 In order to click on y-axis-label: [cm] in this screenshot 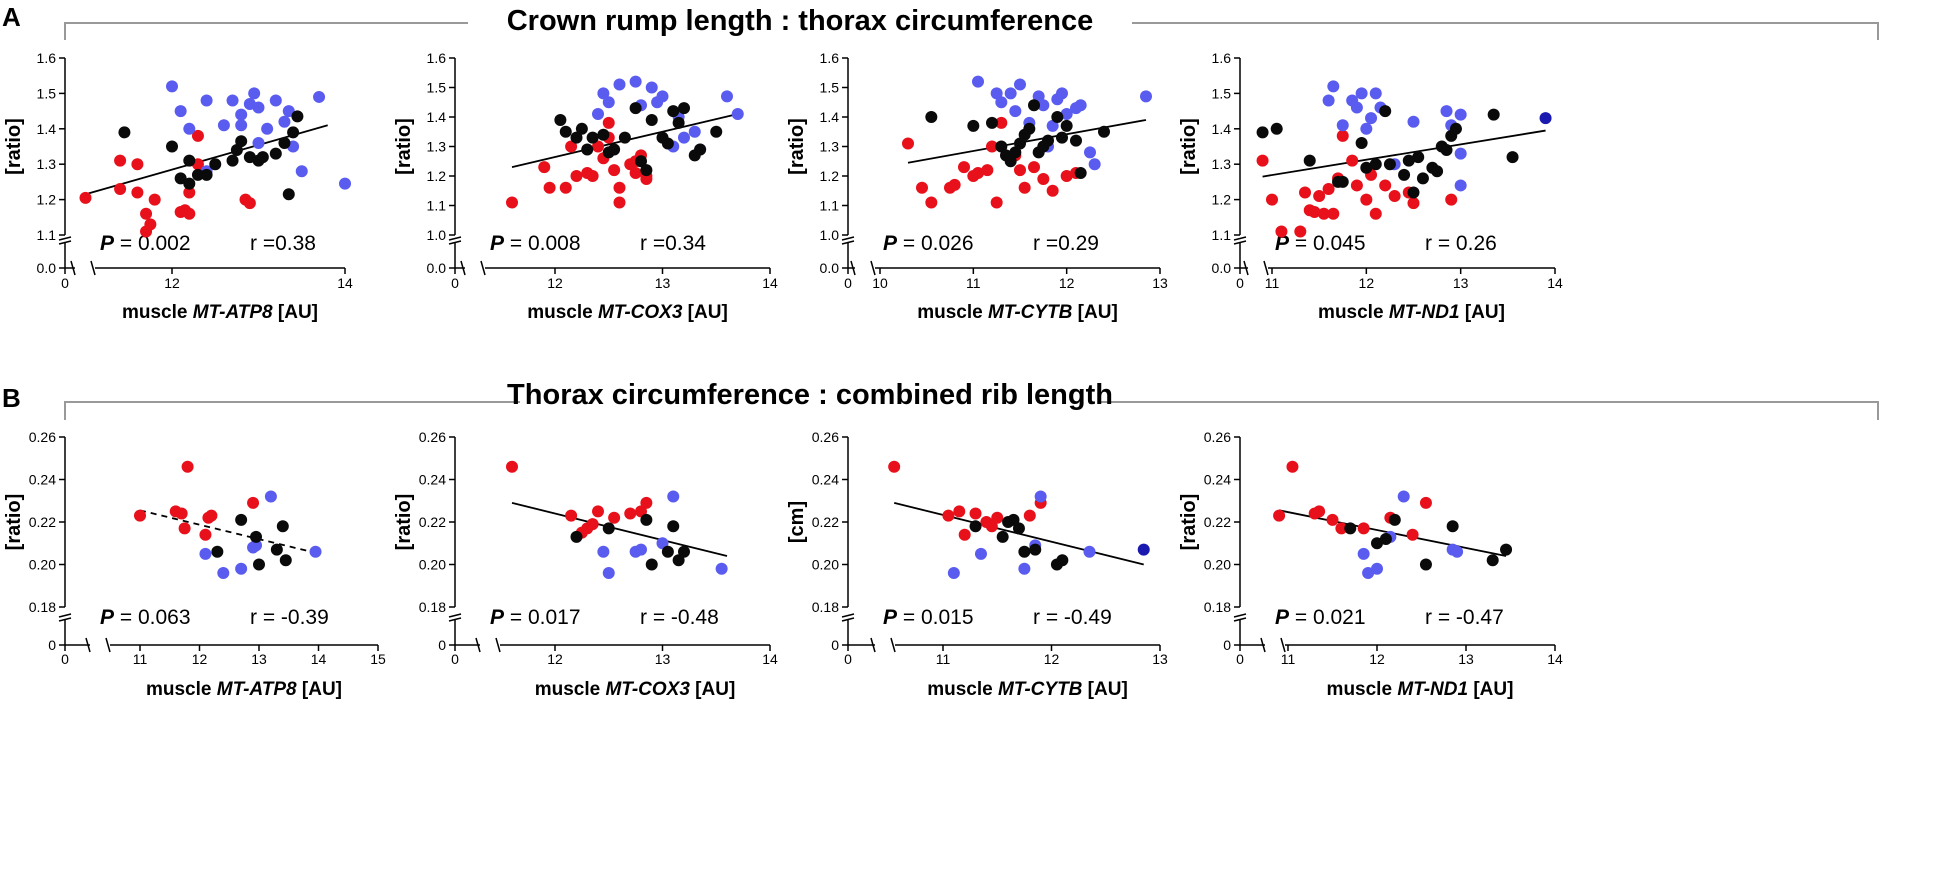, I will do `click(797, 522)`.